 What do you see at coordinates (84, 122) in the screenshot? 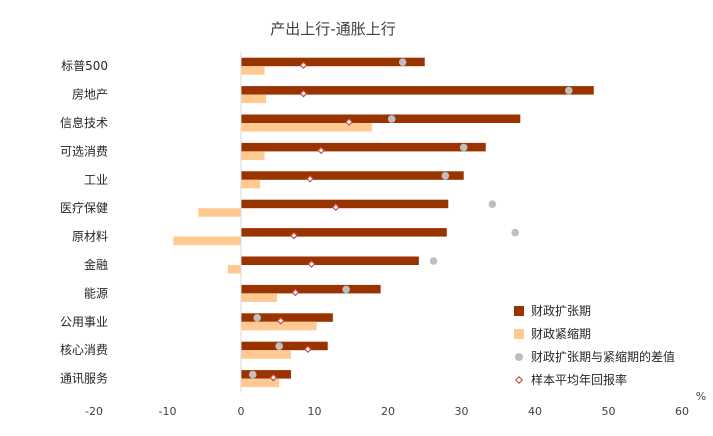
I see `category-label: 信息技术` at bounding box center [84, 122].